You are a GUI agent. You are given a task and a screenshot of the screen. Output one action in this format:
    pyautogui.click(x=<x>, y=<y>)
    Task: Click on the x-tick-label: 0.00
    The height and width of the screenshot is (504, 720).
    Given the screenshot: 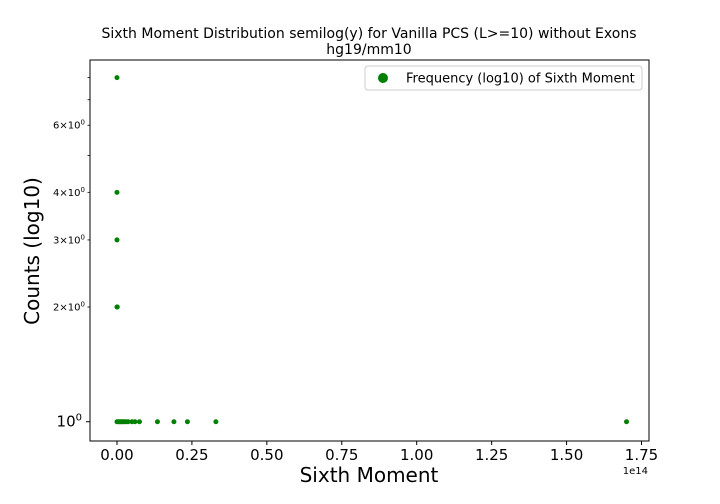 What is the action you would take?
    pyautogui.click(x=116, y=455)
    